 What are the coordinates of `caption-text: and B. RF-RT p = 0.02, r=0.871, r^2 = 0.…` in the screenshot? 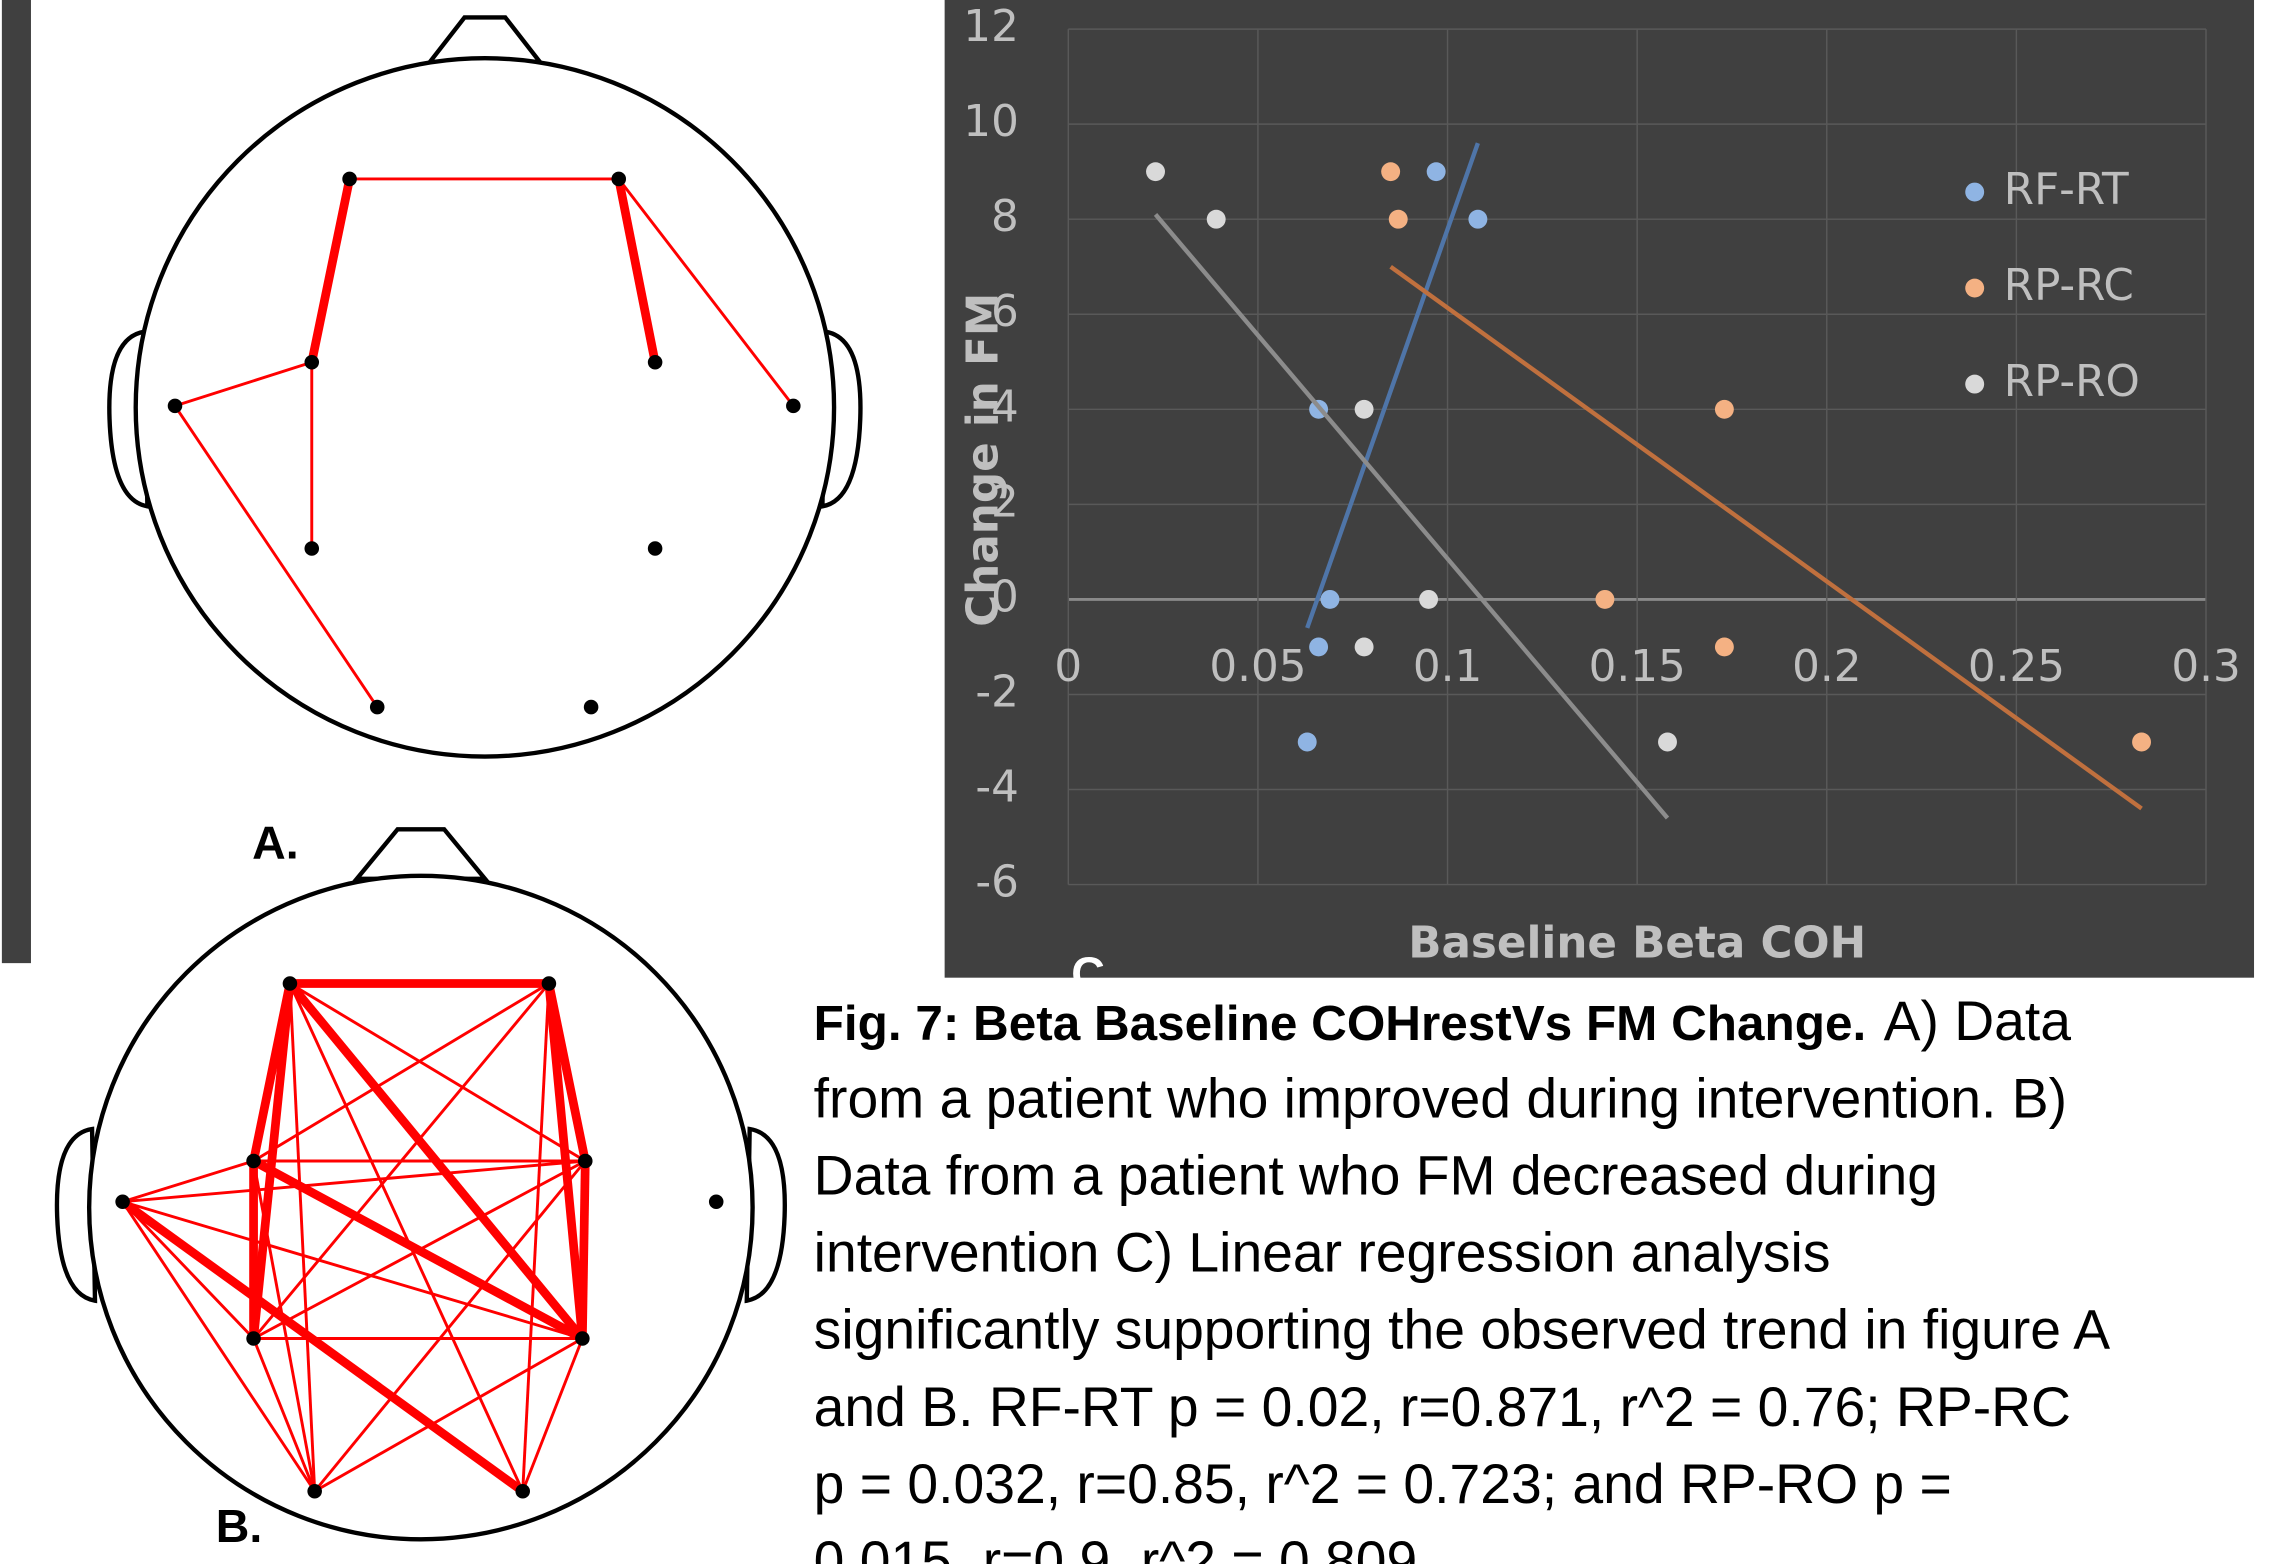 It's located at (1442, 1407).